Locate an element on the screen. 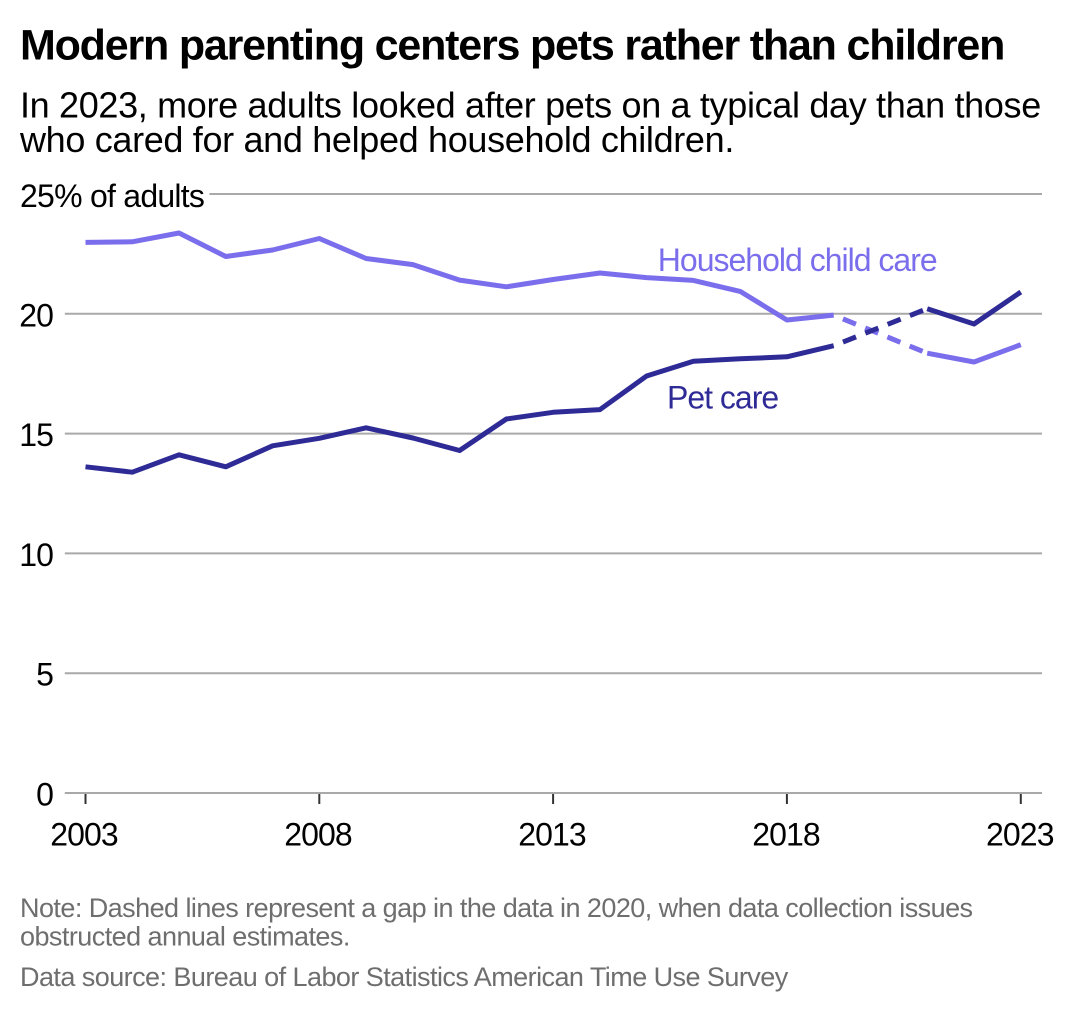  svg-text: 0 is located at coordinates (44, 795).